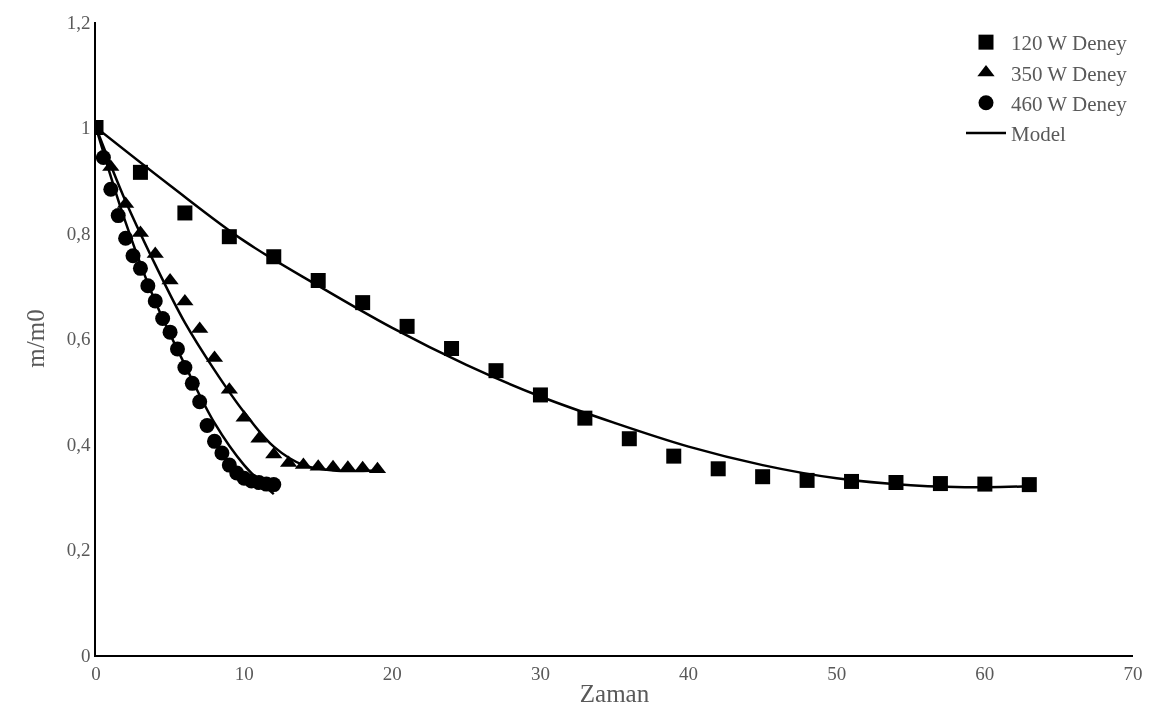  I want to click on x-tick-label: 10, so click(244, 673).